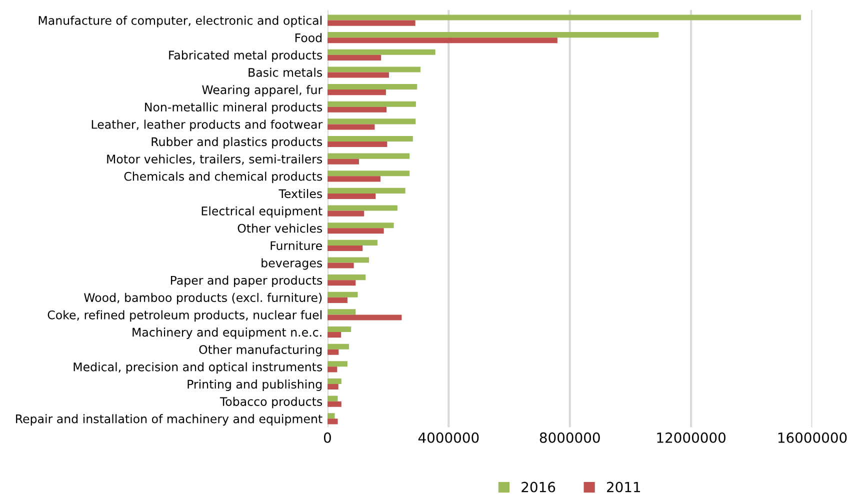 This screenshot has width=855, height=494. I want to click on y-tick-label: Other vehicles, so click(280, 228).